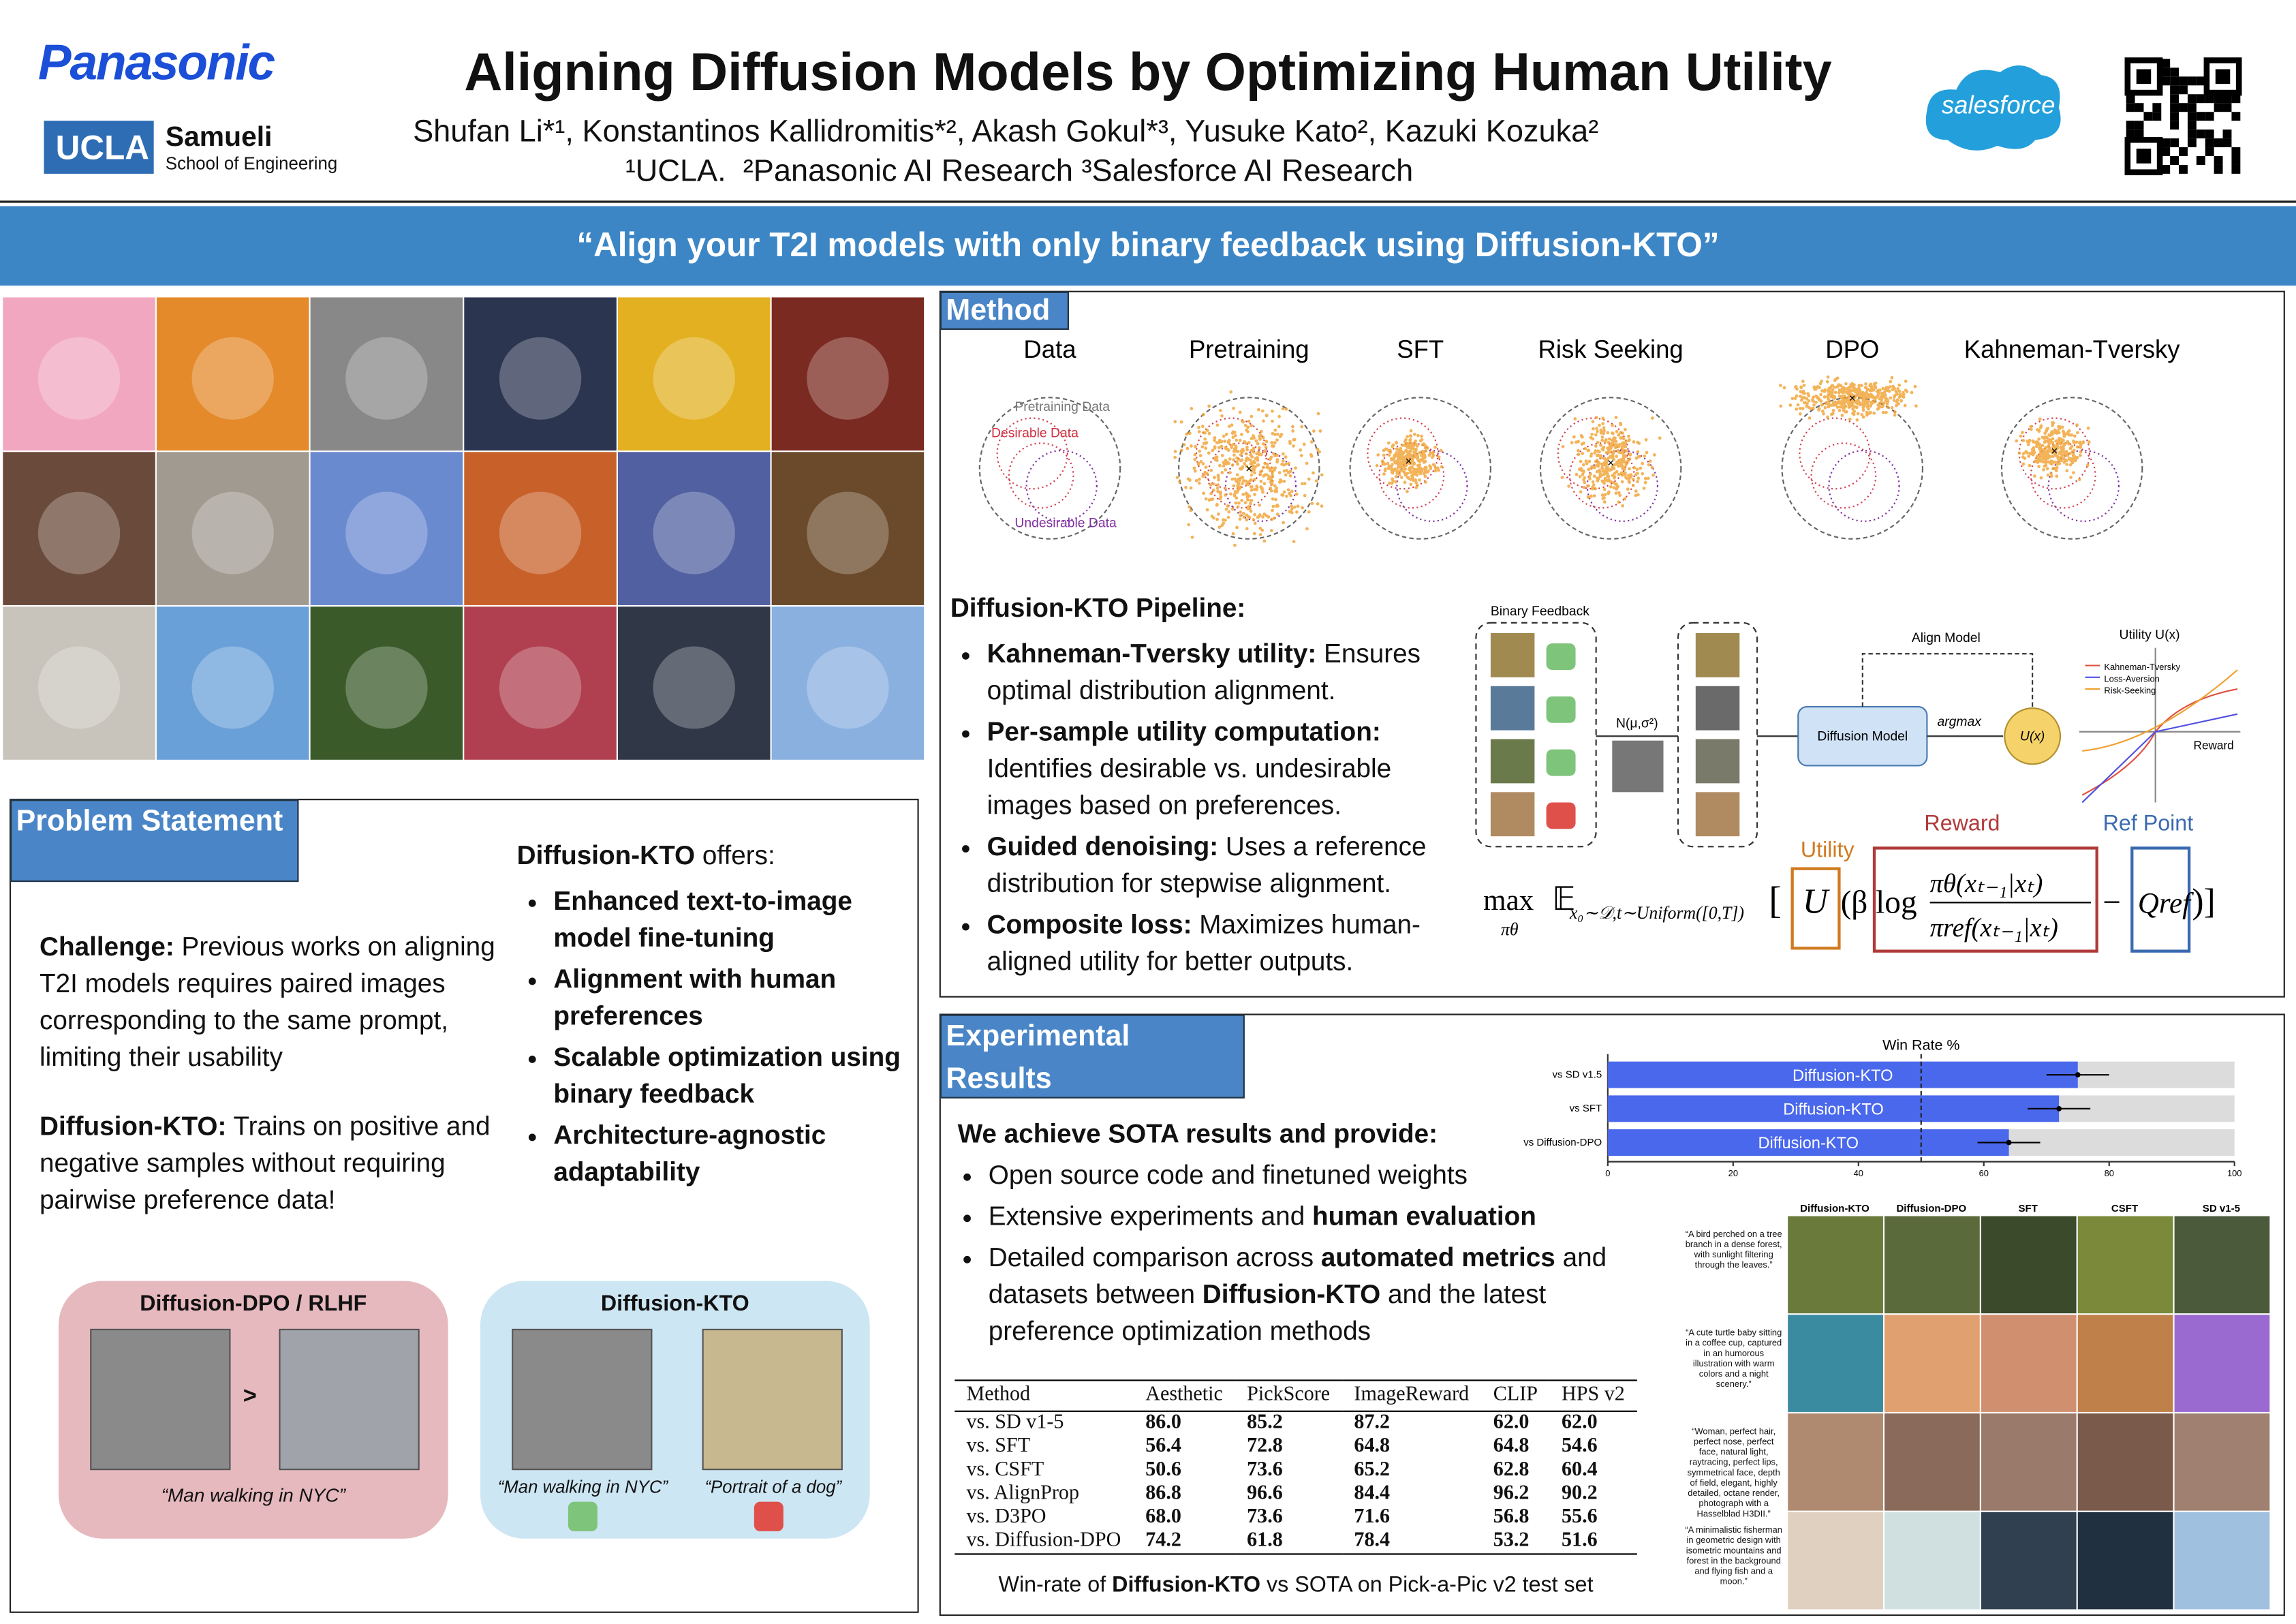 Image resolution: width=2296 pixels, height=1624 pixels. Describe the element at coordinates (1808, 1142) in the screenshot. I see `bar` at that location.